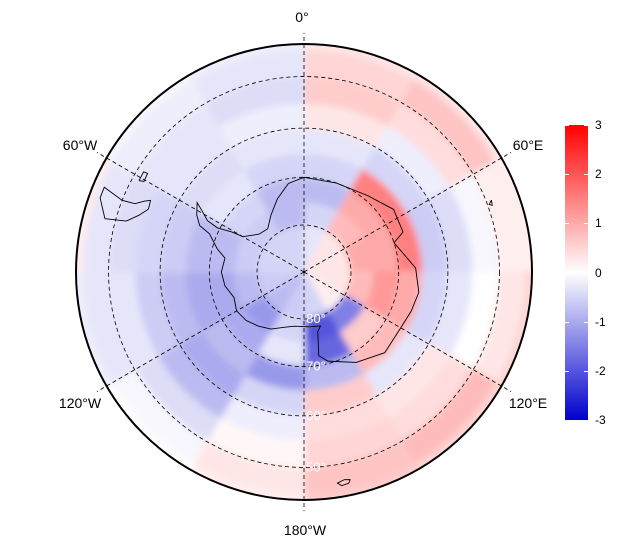  Describe the element at coordinates (125, 204) in the screenshot. I see `south-america-coast` at that location.